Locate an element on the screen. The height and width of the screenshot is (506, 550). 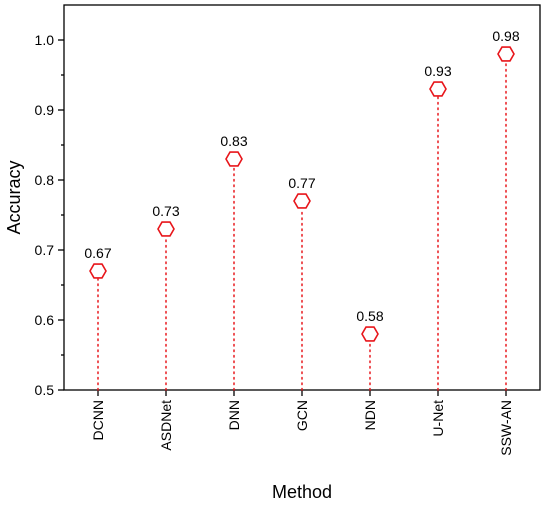
x-tick-label: DCNN is located at coordinates (98, 420).